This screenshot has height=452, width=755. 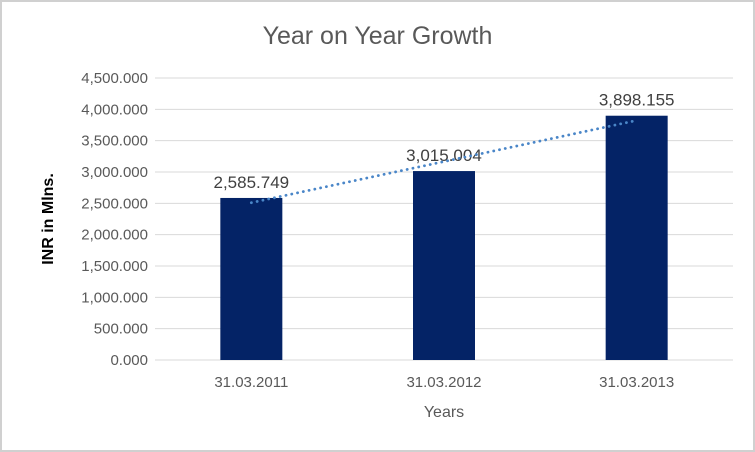 I want to click on y-tick-label: 1,500.000, so click(x=114, y=266).